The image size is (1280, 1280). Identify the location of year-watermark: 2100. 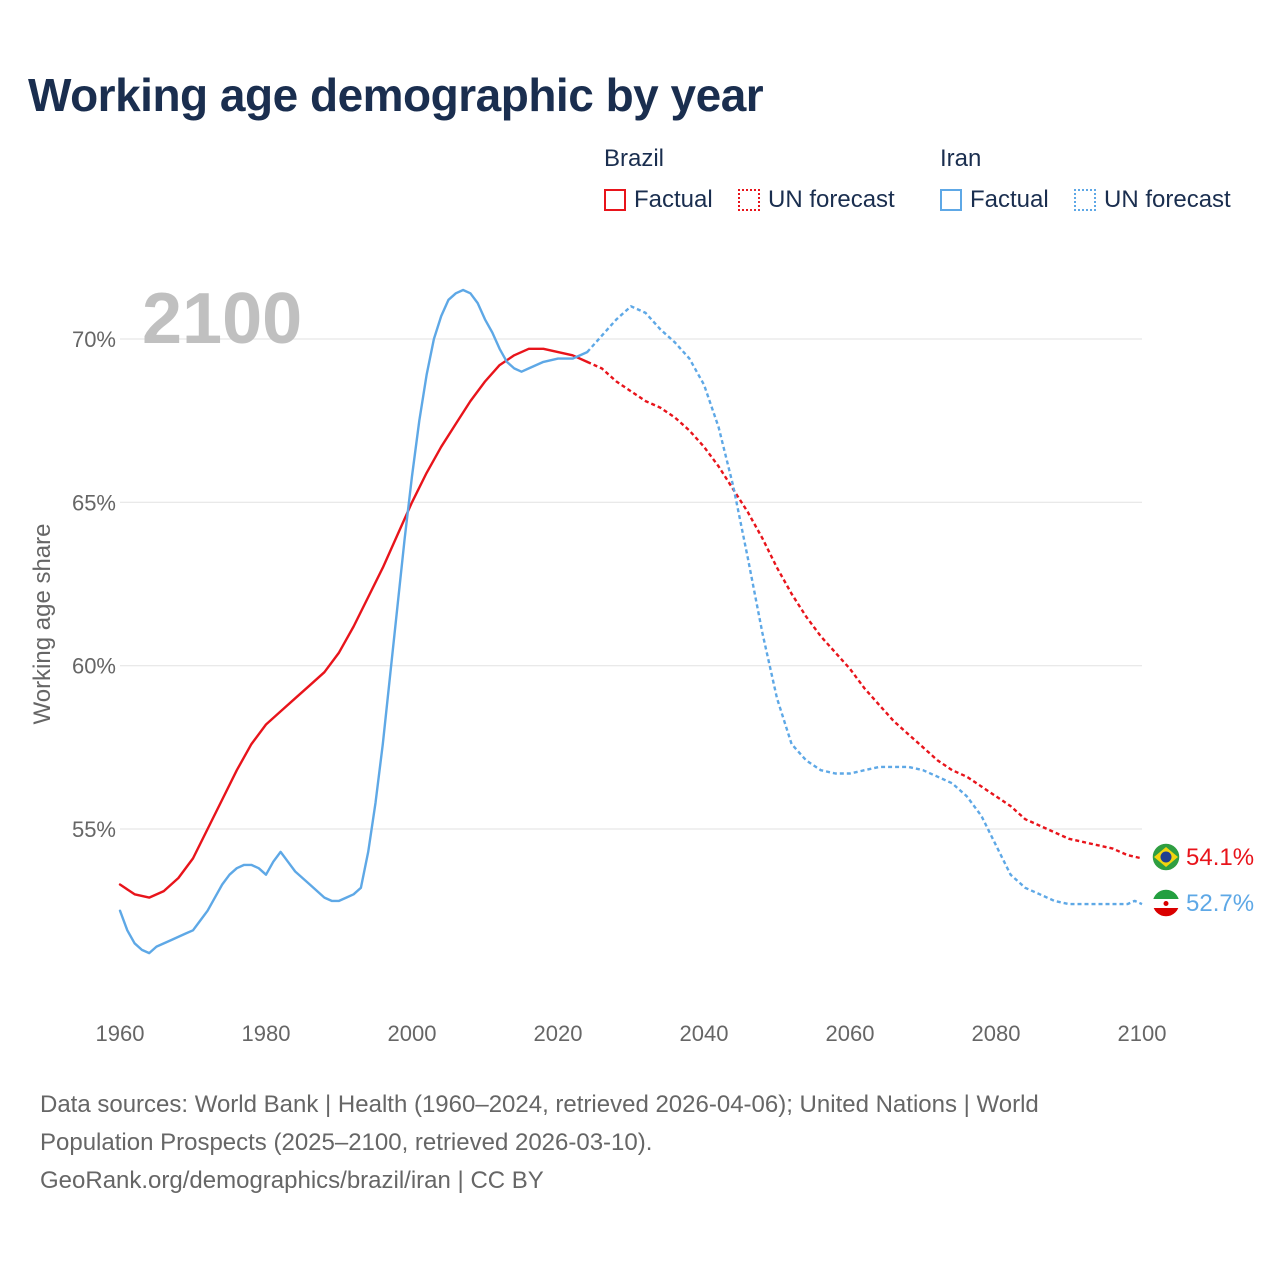
(222, 319).